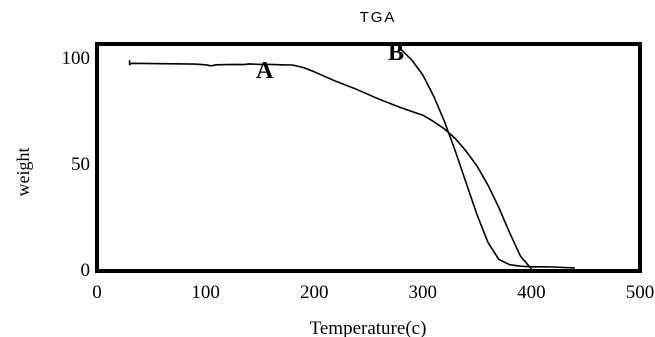 This screenshot has width=655, height=337. I want to click on x-tick-label: 400, so click(531, 292).